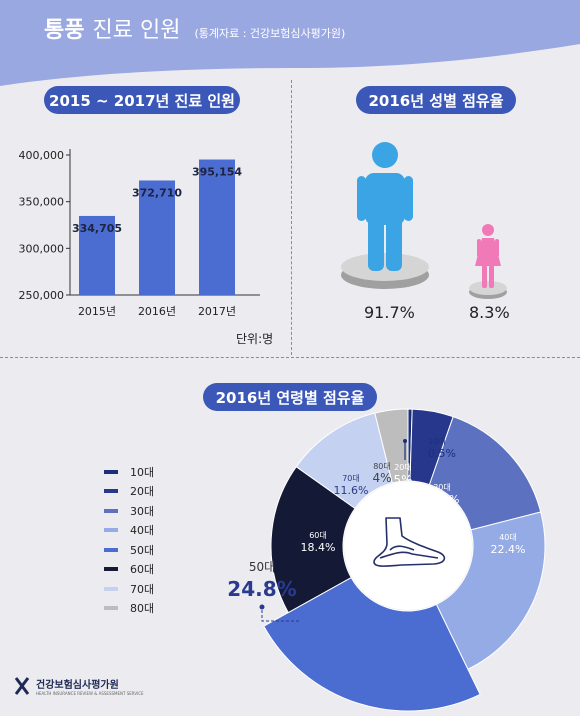  Describe the element at coordinates (290, 357) in the screenshot. I see `horizontal-divider` at that location.